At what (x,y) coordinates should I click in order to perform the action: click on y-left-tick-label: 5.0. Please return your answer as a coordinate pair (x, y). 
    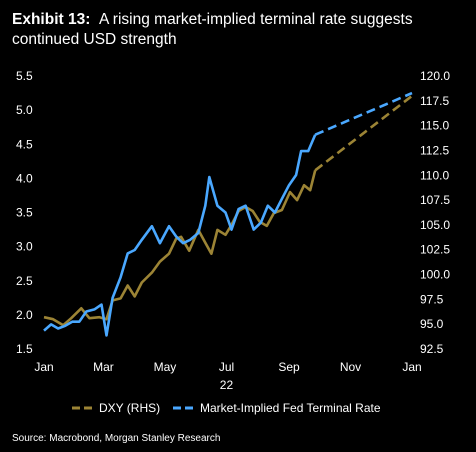
    Looking at the image, I should click on (24, 110).